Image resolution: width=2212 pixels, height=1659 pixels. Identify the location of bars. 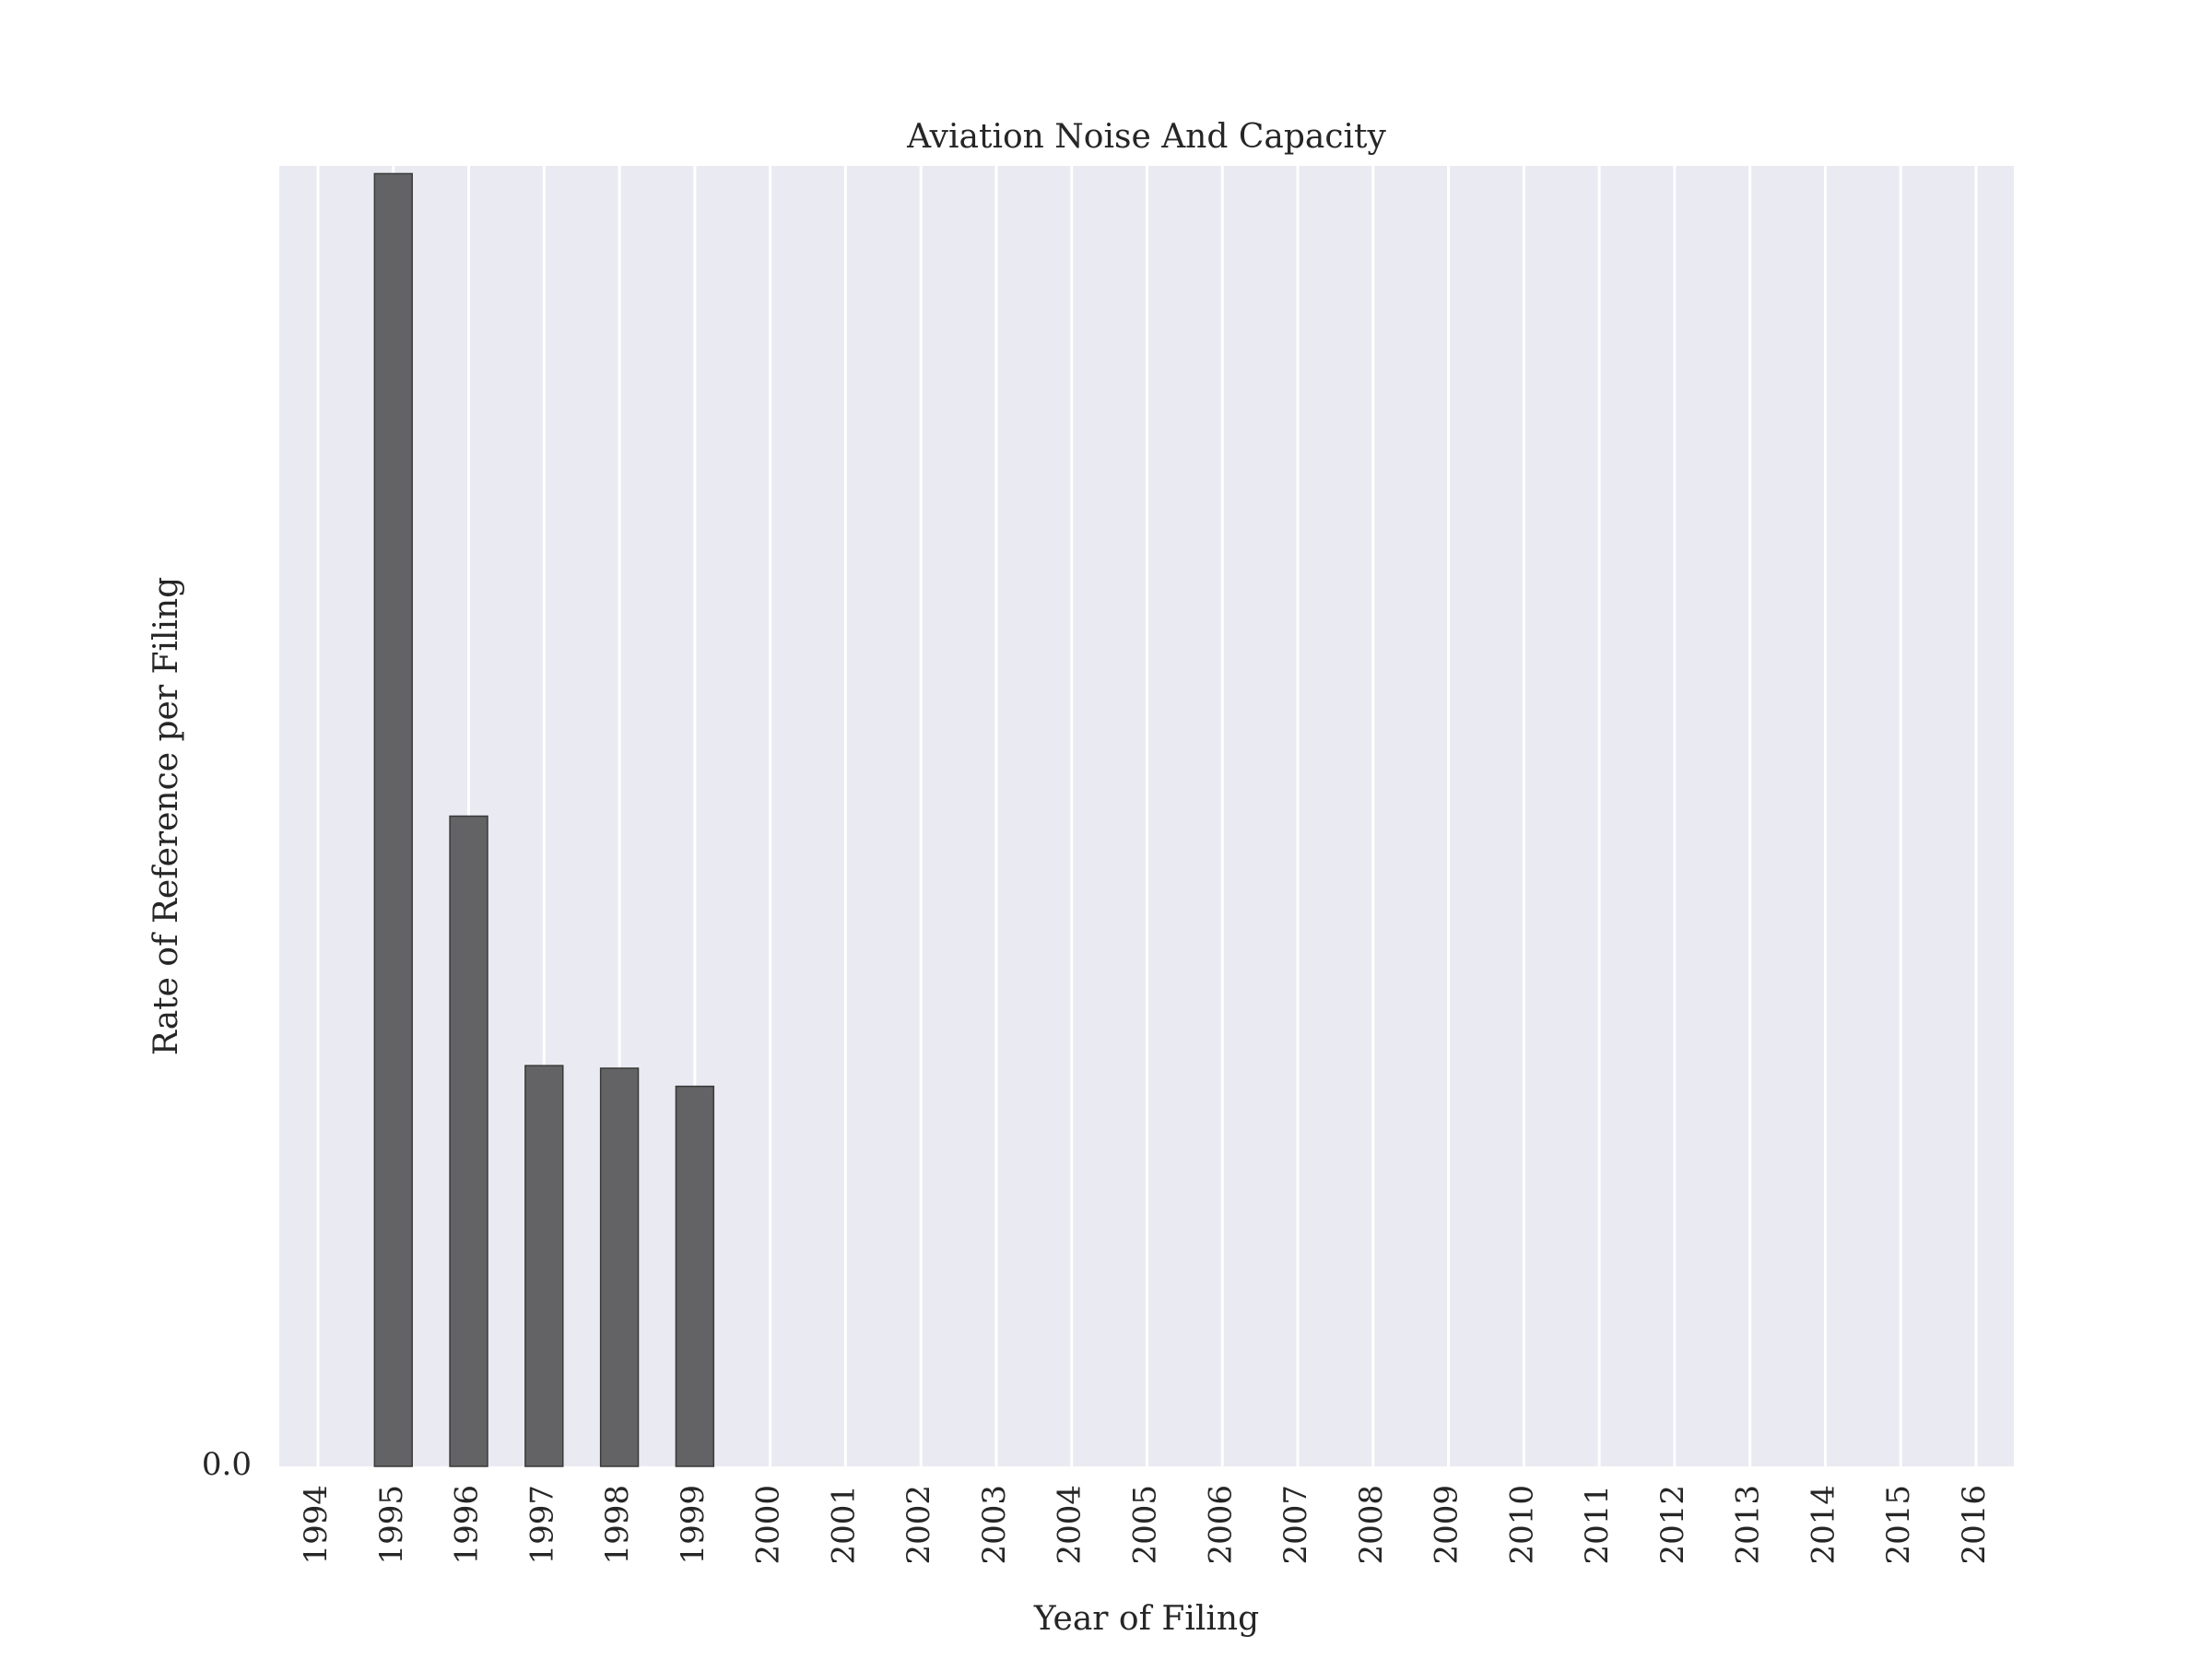
(544, 819).